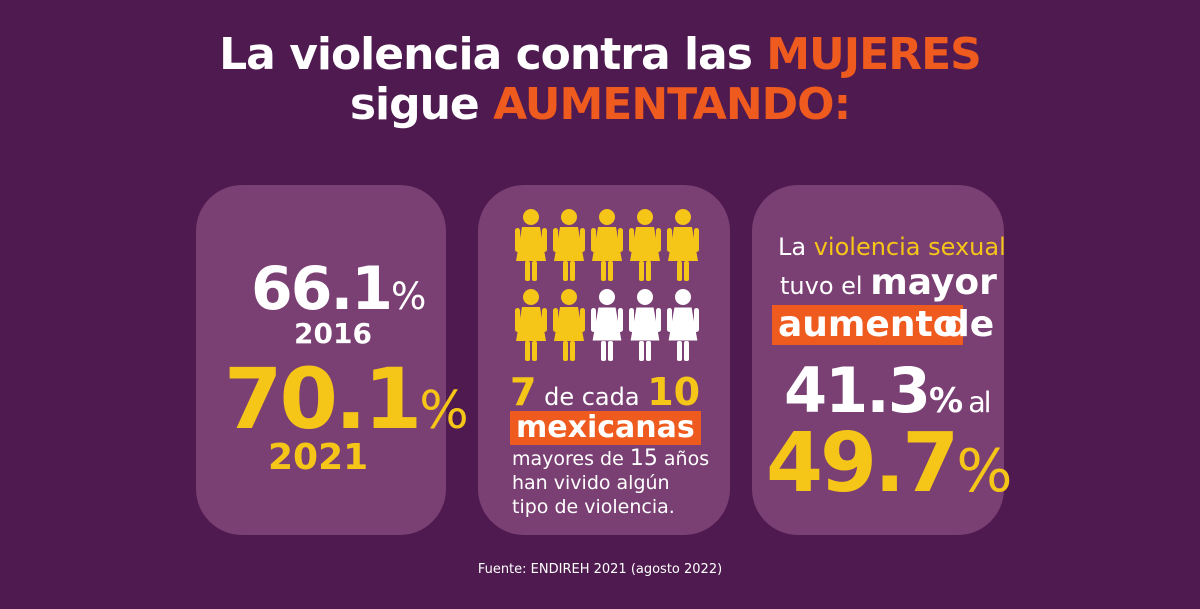 The image size is (1200, 609). I want to click on headline-line-2: sigue AUMENTANDO:, so click(600, 105).